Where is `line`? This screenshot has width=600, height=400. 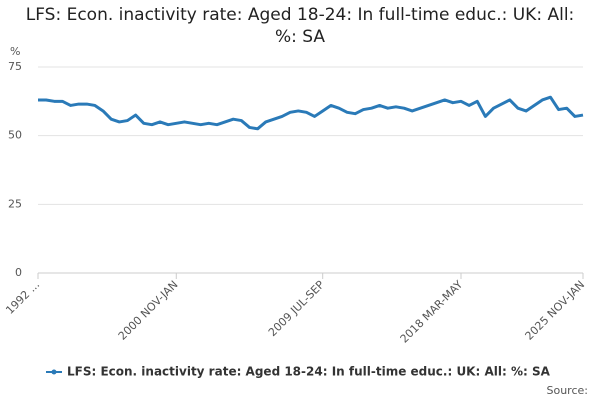
line is located at coordinates (311, 113).